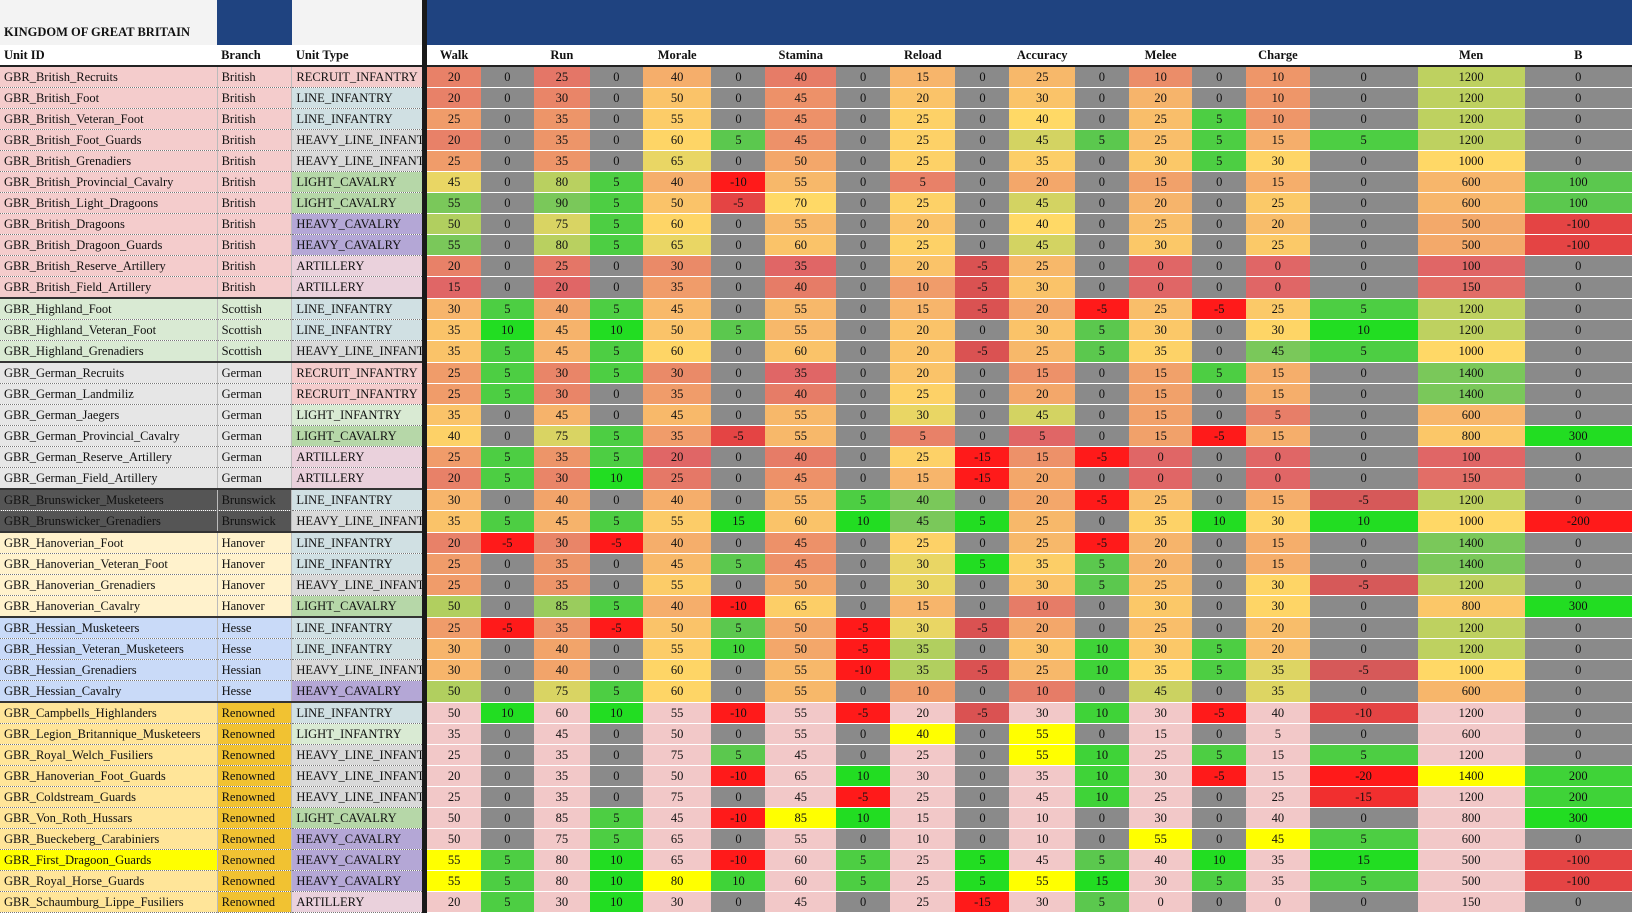 This screenshot has width=1632, height=923. Describe the element at coordinates (109, 415) in the screenshot. I see `unit-id-cell: GBR_German_Jaegers` at that location.